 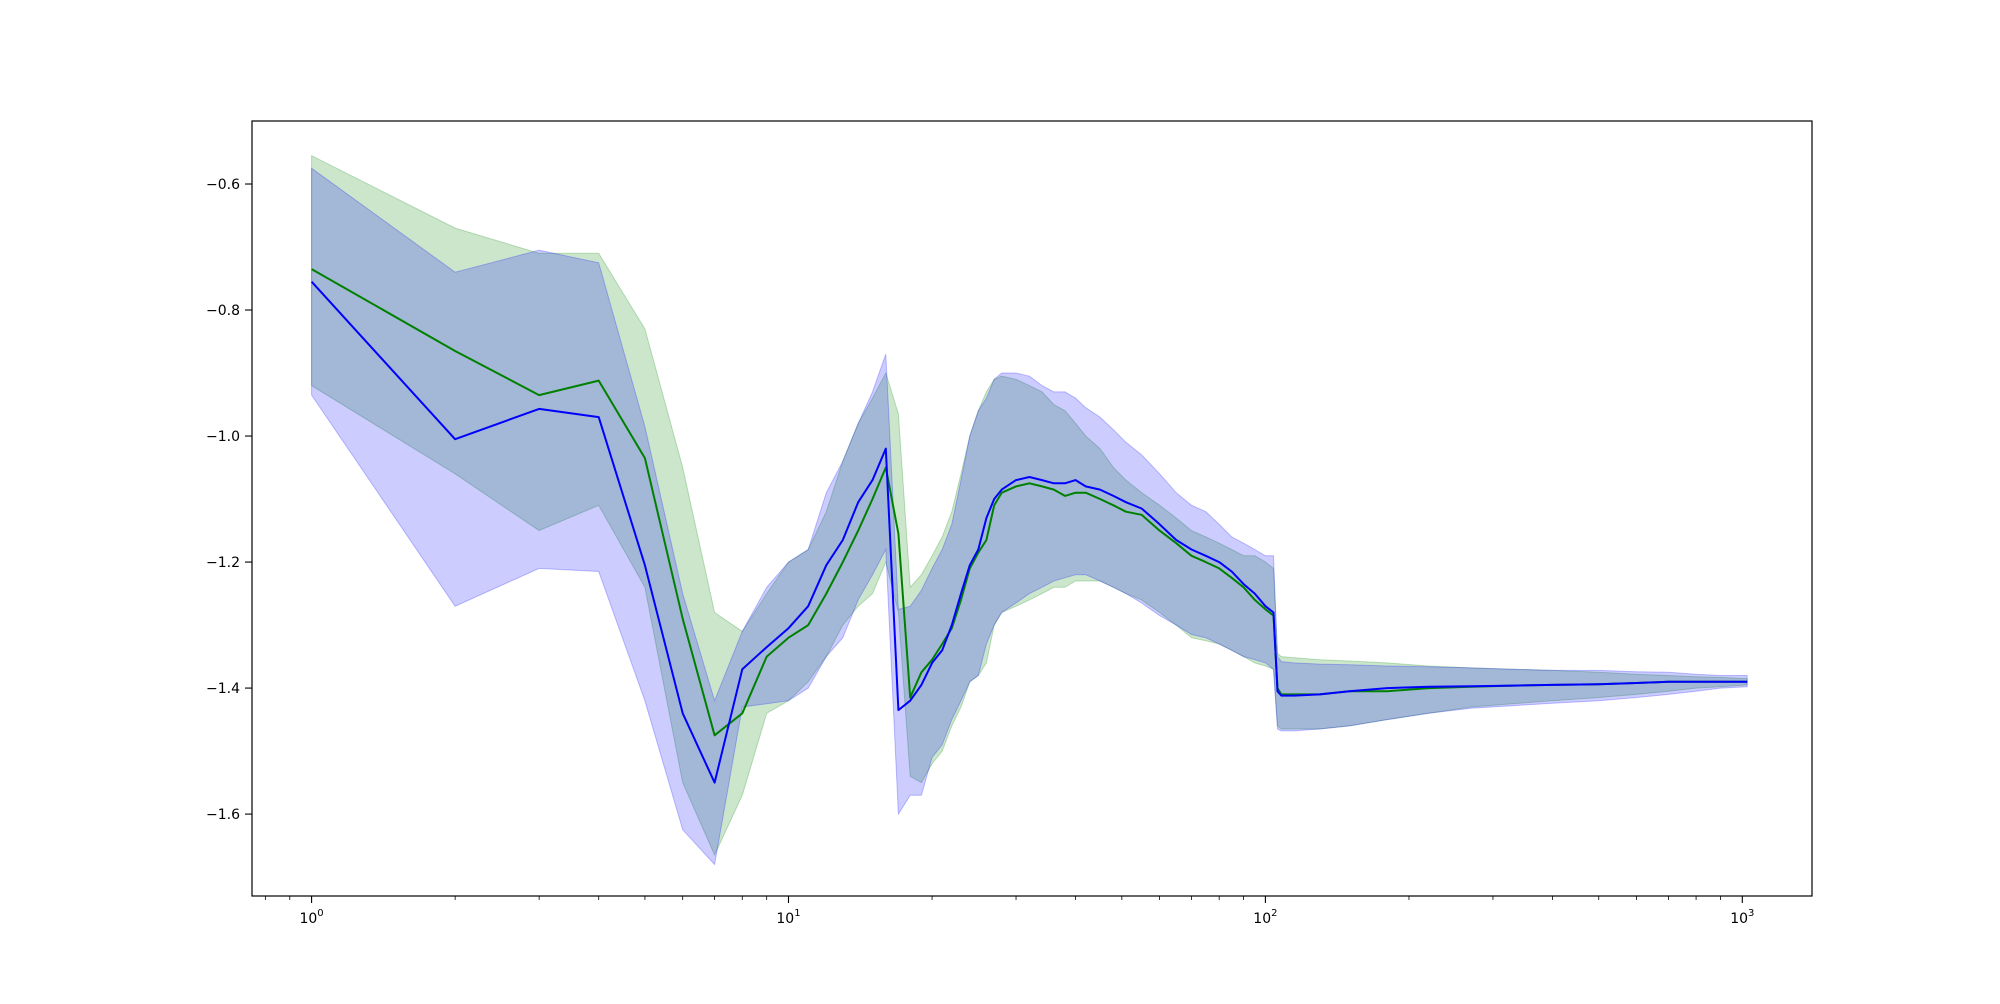 What do you see at coordinates (1009, 911) in the screenshot?
I see `x-axis: 10⁰ 10¹ 10² 10³` at bounding box center [1009, 911].